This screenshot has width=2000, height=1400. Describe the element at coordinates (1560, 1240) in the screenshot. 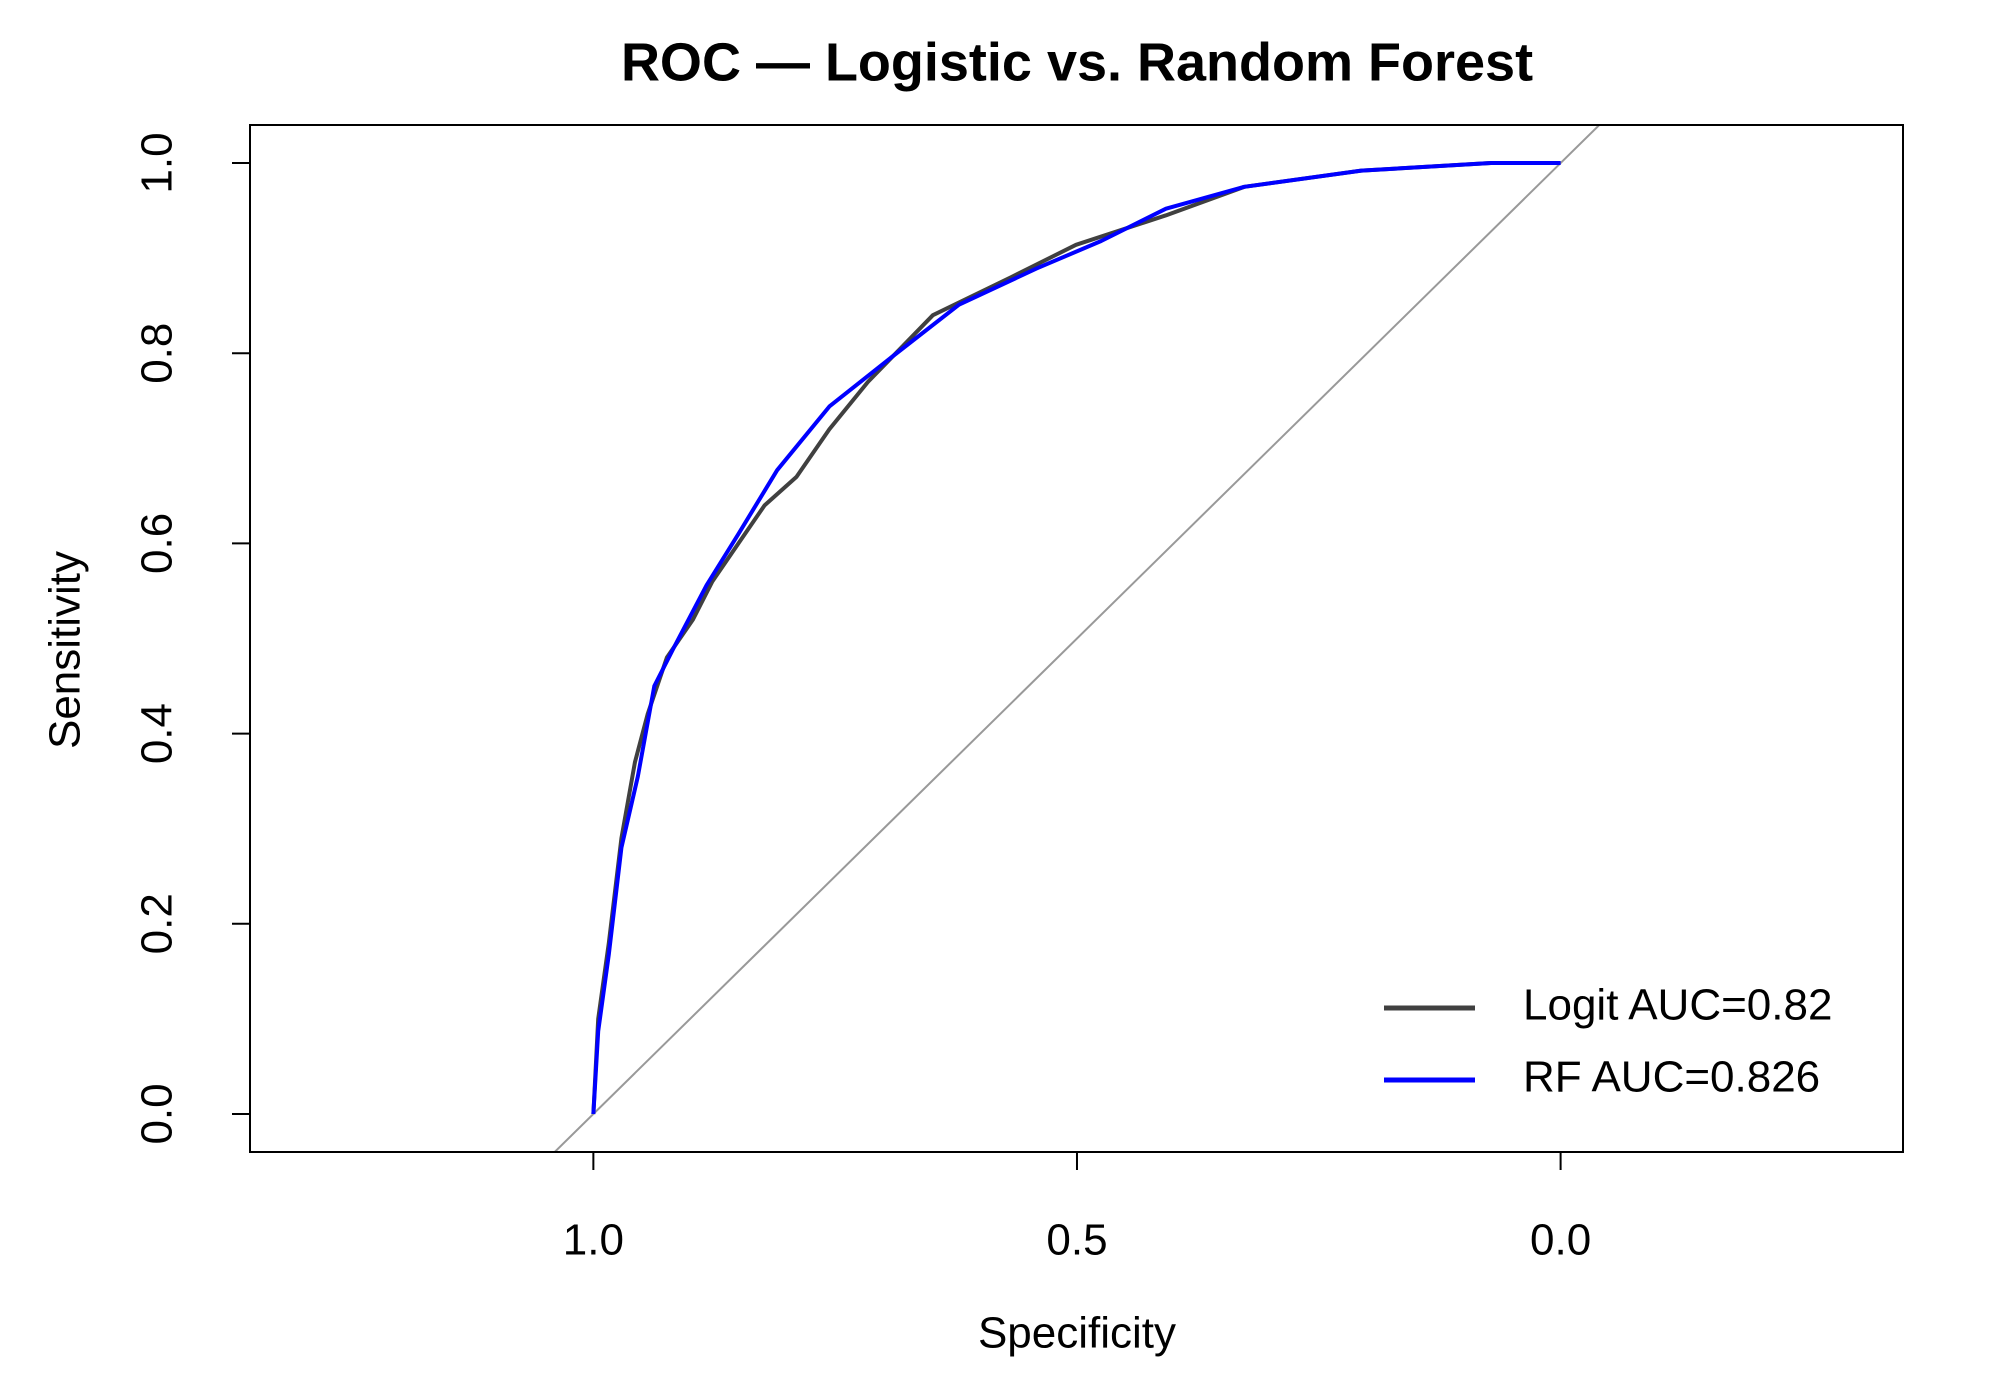

I see `x-tick-label: 0.0` at that location.